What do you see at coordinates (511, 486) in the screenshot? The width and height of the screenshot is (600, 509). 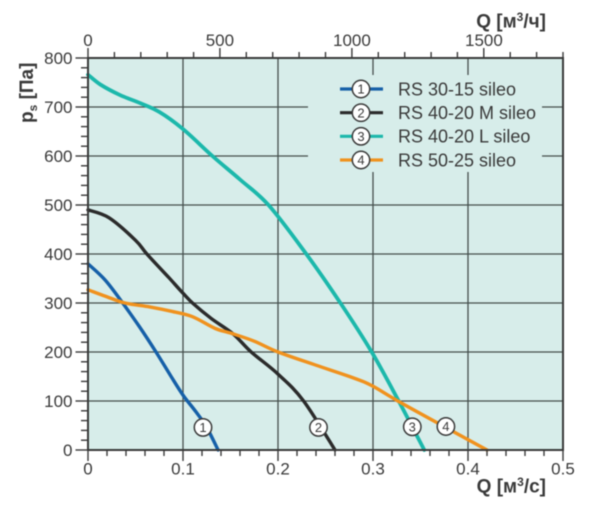 I see `svg-text: Q [м3/c]` at bounding box center [511, 486].